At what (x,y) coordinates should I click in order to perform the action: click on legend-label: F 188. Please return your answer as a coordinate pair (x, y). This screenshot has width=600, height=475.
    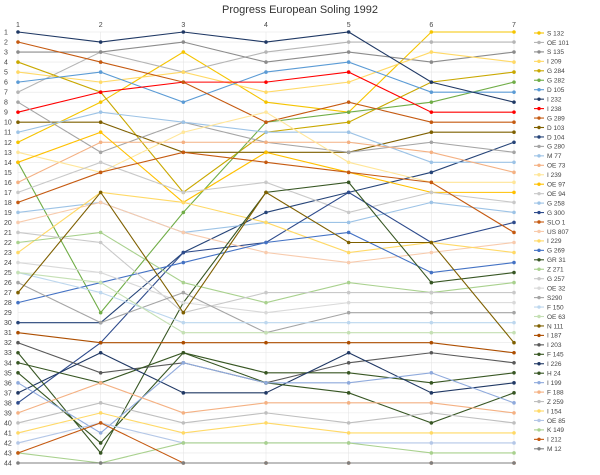
    Looking at the image, I should click on (555, 392).